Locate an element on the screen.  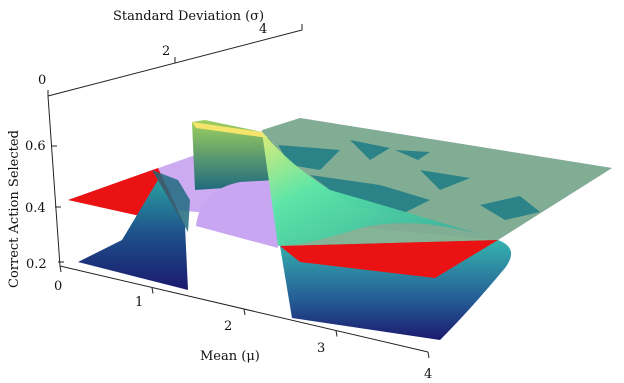
x-ticks is located at coordinates (244, 312).